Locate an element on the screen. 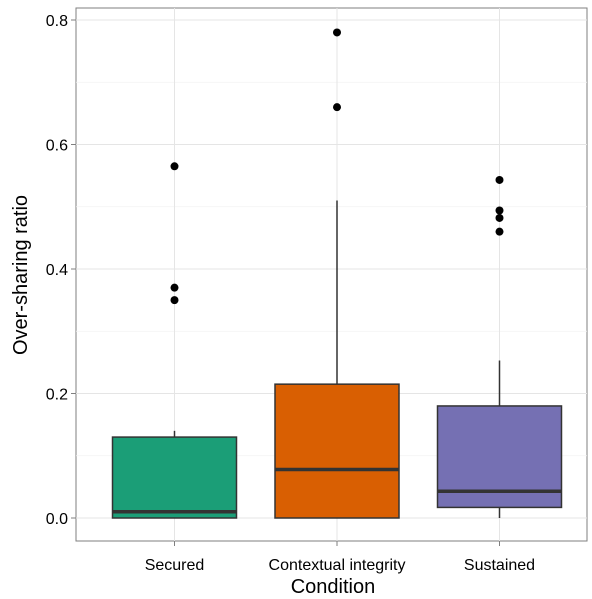 Image resolution: width=592 pixels, height=599 pixels. y-tick-label: 0.2 is located at coordinates (57, 395).